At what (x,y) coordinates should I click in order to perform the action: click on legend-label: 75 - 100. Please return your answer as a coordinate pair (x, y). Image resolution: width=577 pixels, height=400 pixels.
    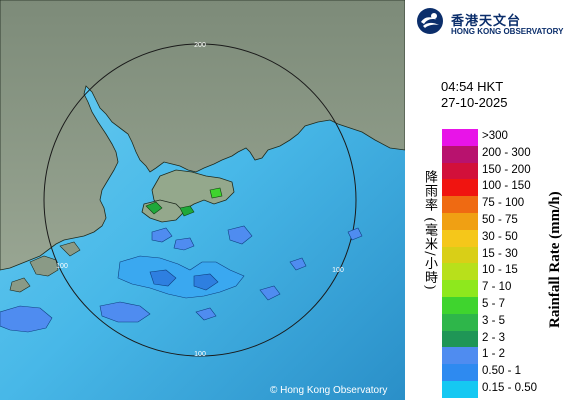
    Looking at the image, I should click on (503, 203).